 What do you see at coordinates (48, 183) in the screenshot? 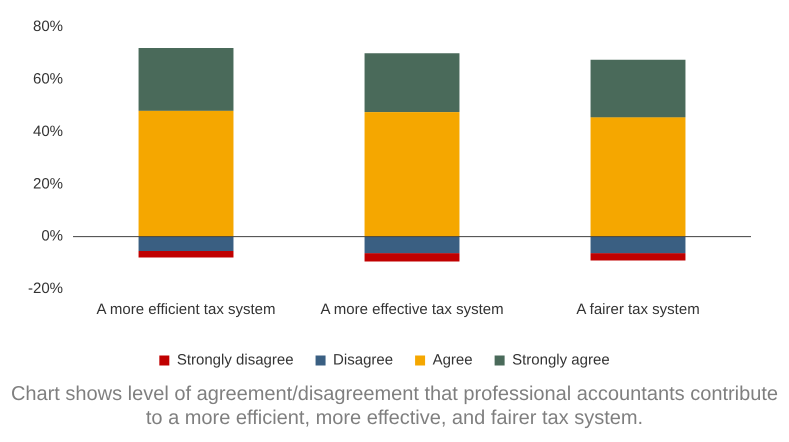
I see `y-tick-label: 20%` at bounding box center [48, 183].